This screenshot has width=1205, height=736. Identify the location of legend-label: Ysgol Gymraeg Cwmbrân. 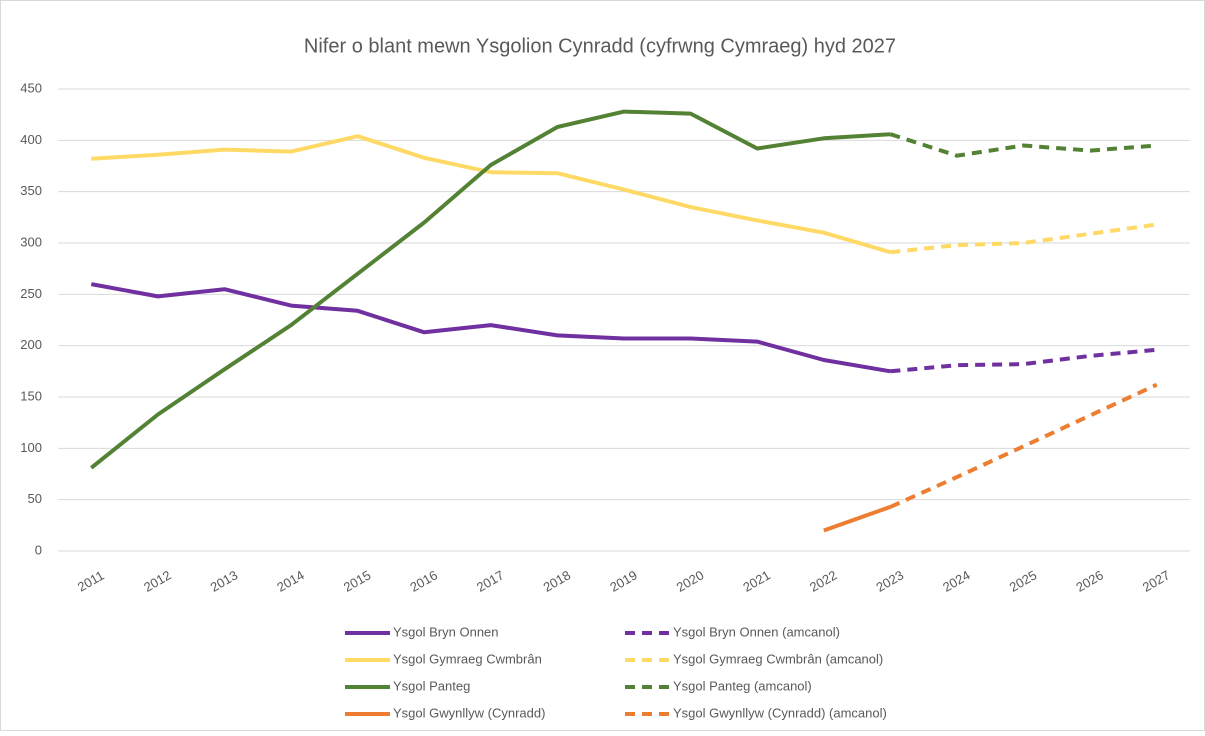
(467, 658).